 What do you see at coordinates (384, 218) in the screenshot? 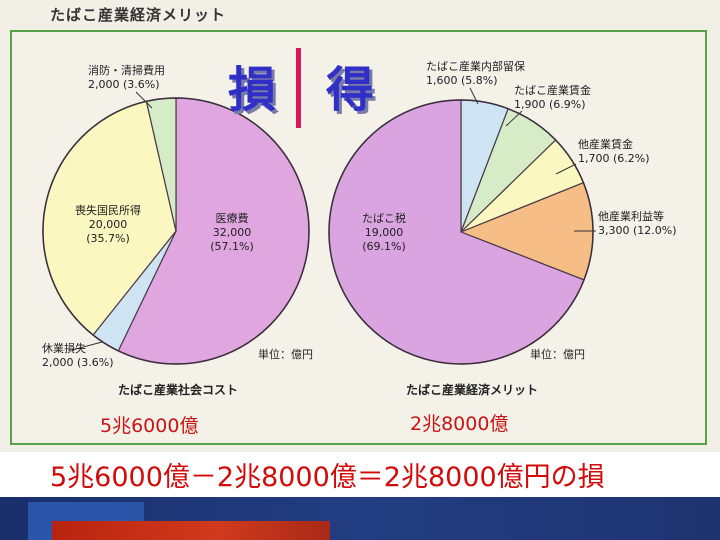
I see `pie2-label-5: たばこ税` at bounding box center [384, 218].